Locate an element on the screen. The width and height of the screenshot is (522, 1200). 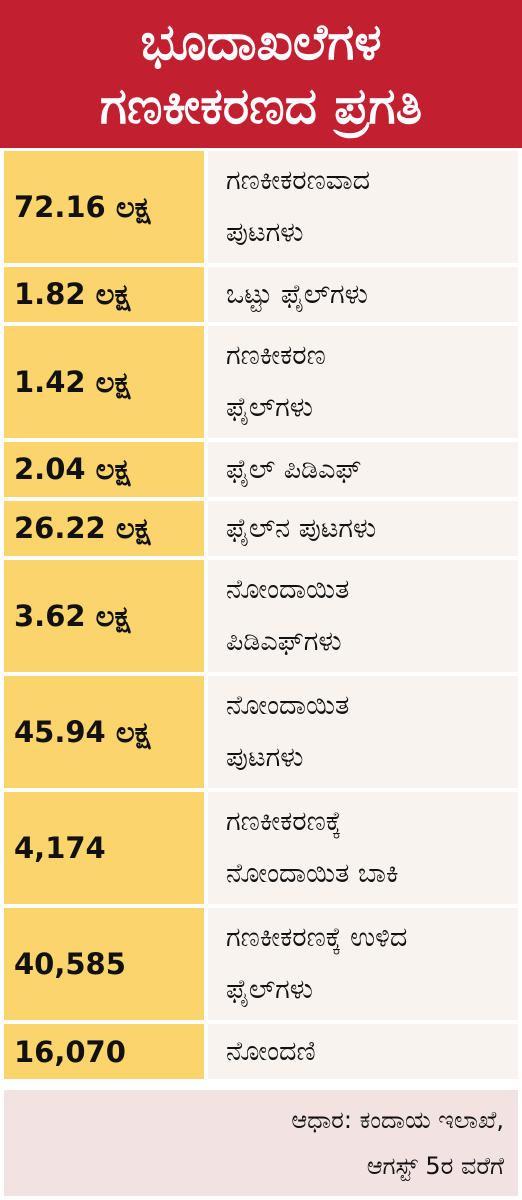
label-line: ಪಿಡಿಎಫ್‌ಗಳು is located at coordinates (284, 641).